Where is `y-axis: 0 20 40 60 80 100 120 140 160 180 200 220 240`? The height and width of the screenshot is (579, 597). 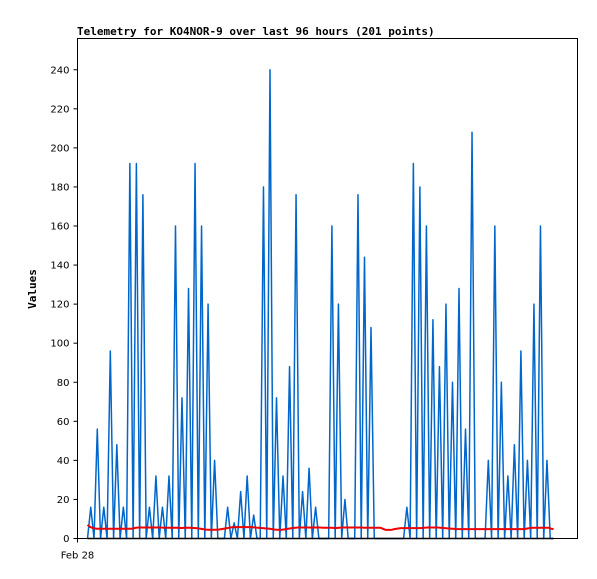 y-axis: 0 20 40 60 80 100 120 140 160 180 200 220 240 is located at coordinates (64, 305).